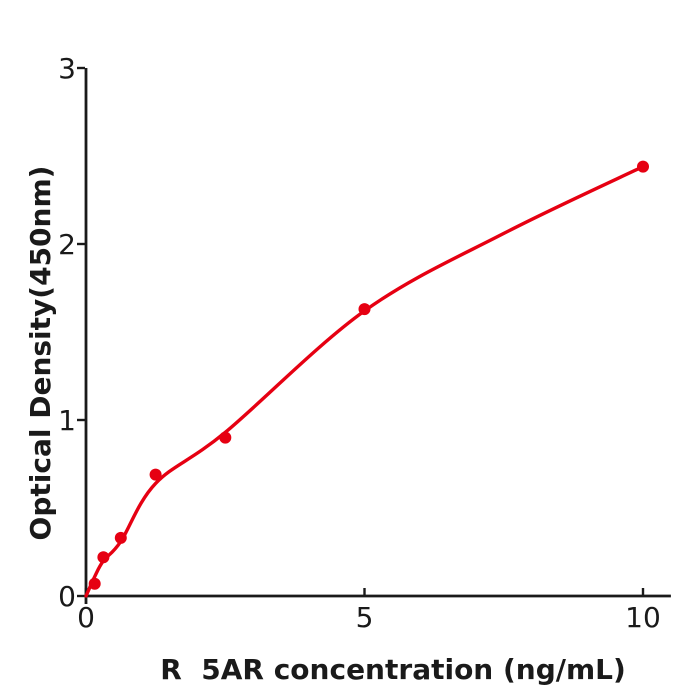 This screenshot has height=700, width=700. I want to click on x-tick-label: 0, so click(86, 617).